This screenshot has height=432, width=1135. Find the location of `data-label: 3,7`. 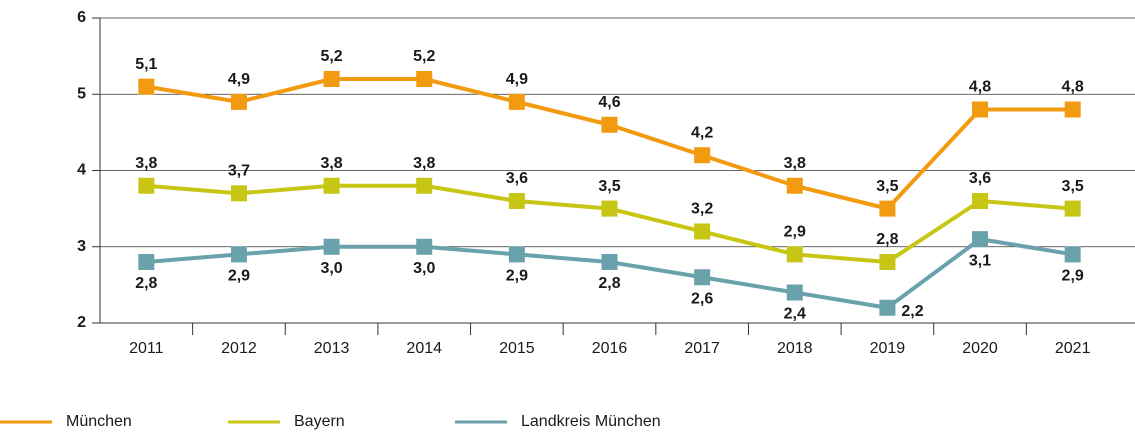

data-label: 3,7 is located at coordinates (239, 171).